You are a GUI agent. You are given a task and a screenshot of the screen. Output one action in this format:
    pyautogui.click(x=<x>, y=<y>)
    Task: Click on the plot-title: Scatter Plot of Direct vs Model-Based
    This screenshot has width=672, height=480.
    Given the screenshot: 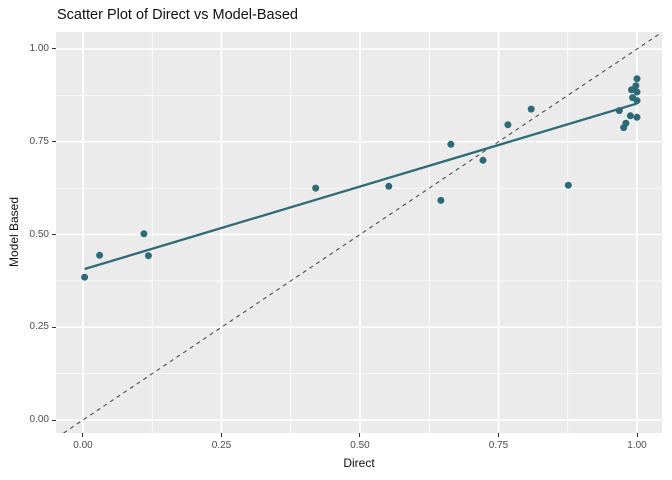 What is the action you would take?
    pyautogui.click(x=177, y=15)
    